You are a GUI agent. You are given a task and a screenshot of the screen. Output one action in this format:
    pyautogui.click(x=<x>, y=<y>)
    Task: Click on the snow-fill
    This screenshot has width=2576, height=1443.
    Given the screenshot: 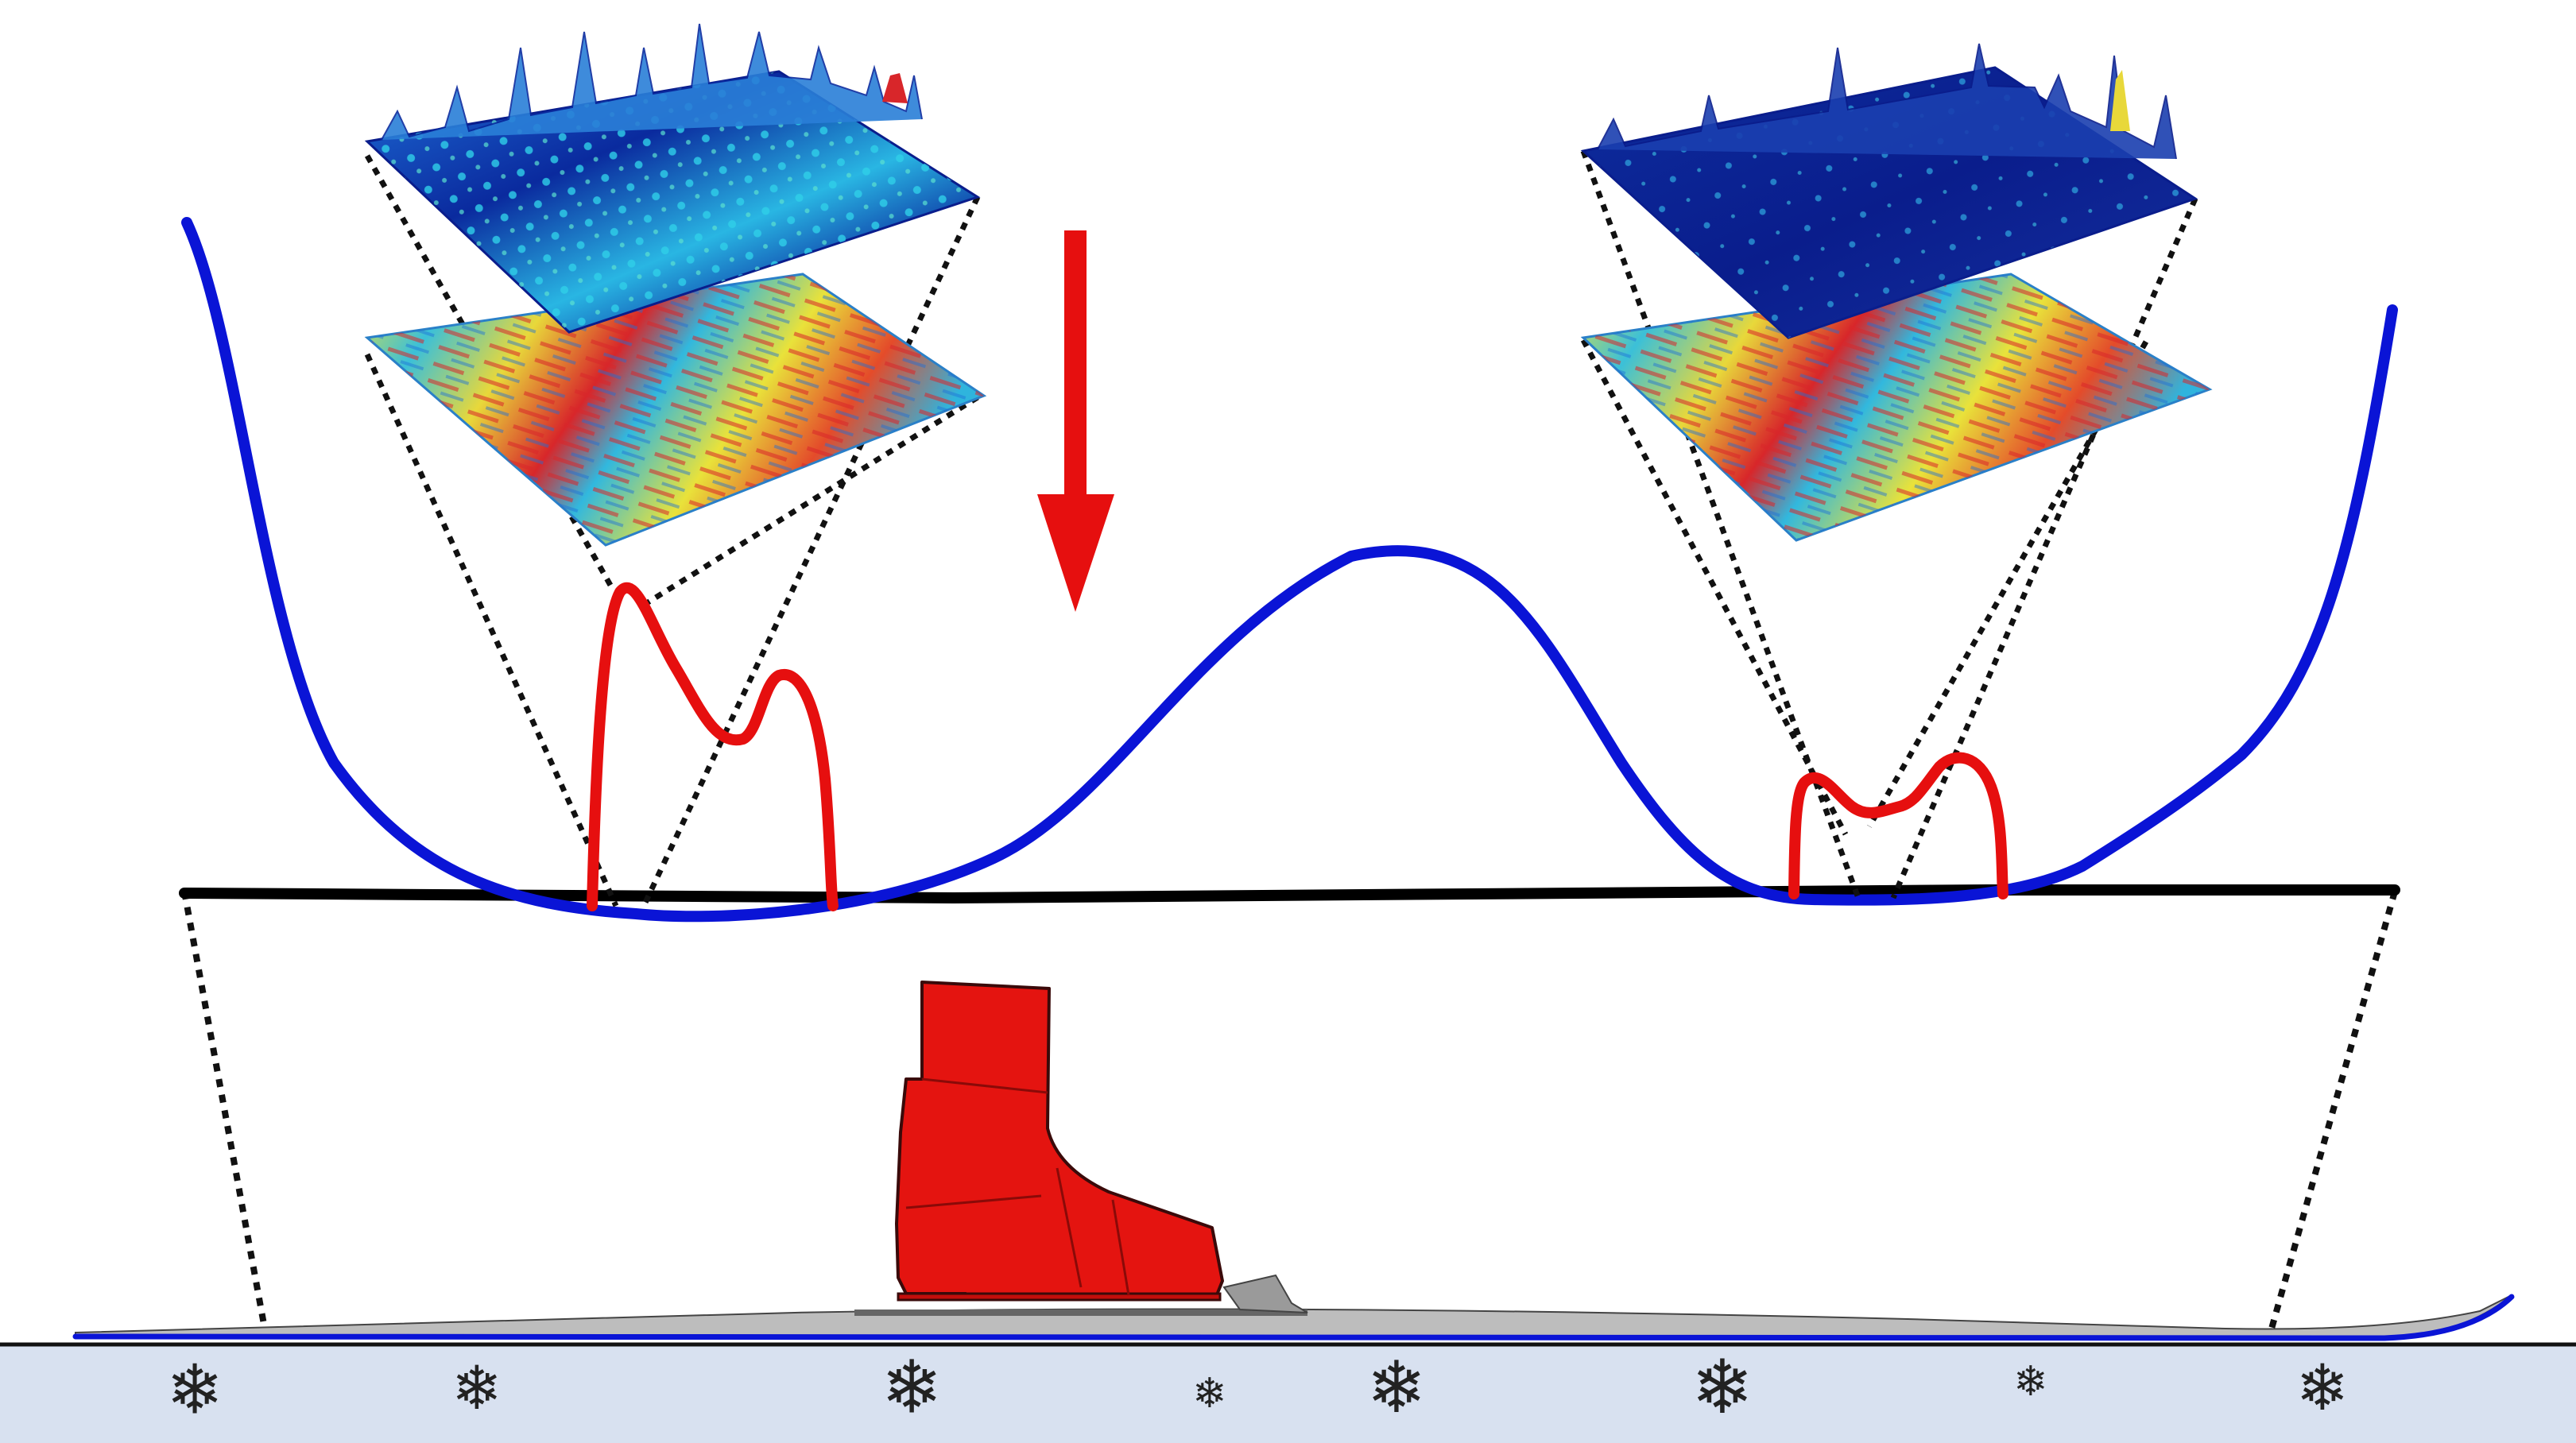 What is the action you would take?
    pyautogui.click(x=1288, y=1393)
    